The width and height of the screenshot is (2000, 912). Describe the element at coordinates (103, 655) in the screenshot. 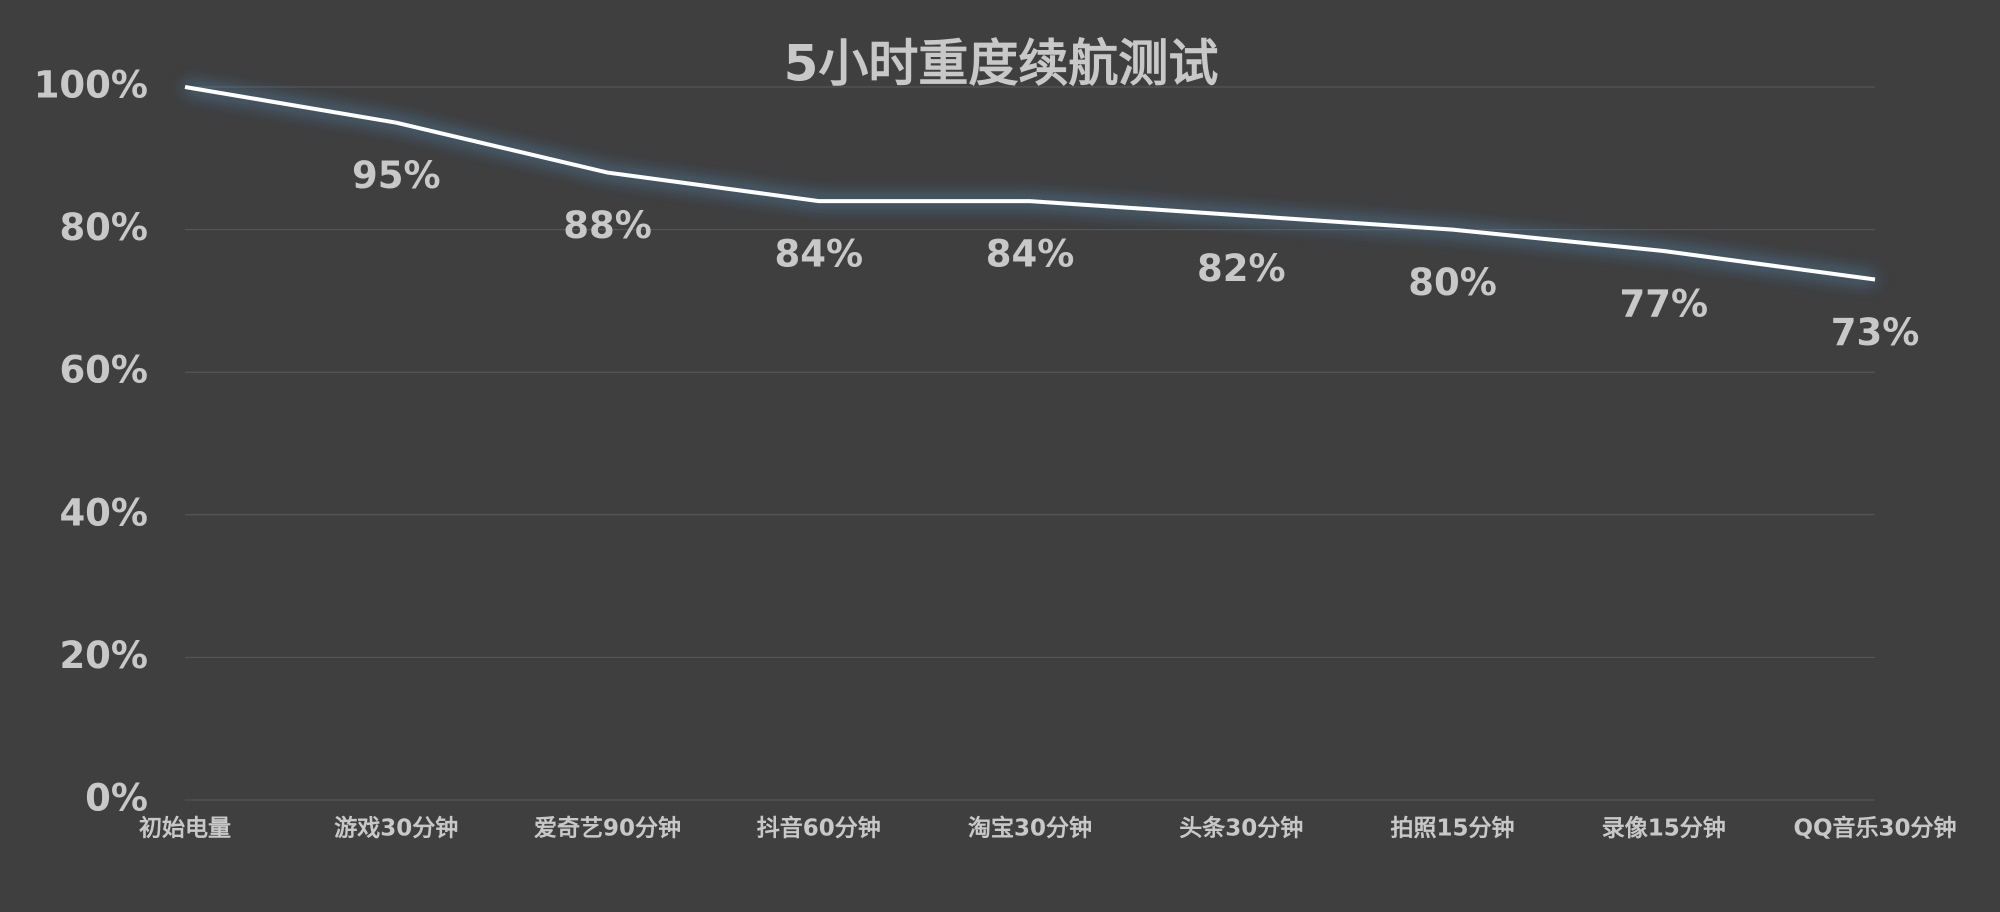

I see `y-tick-label: 20%` at that location.